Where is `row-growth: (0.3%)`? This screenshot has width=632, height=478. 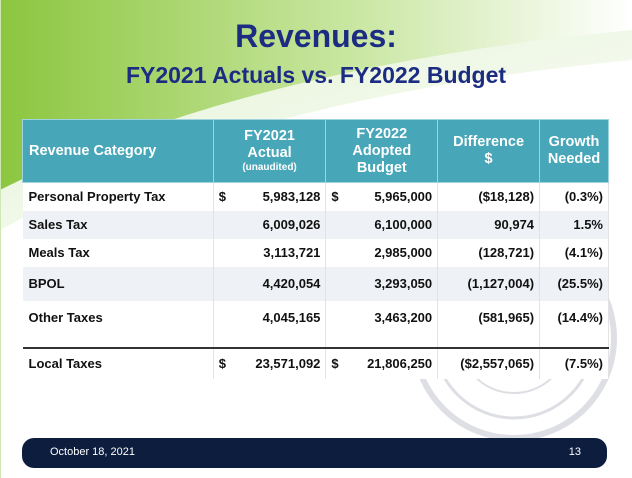
row-growth: (0.3%) is located at coordinates (574, 196).